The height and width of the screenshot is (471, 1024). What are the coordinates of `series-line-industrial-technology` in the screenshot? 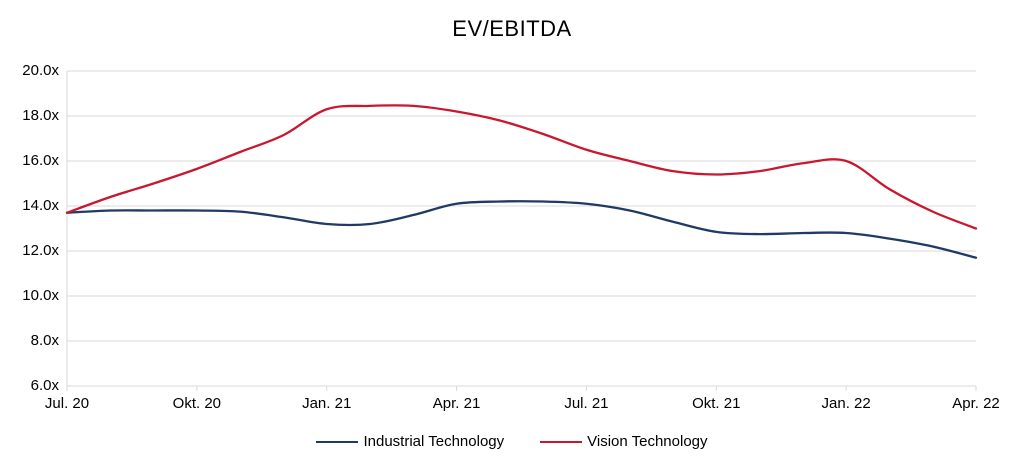 It's located at (521, 229).